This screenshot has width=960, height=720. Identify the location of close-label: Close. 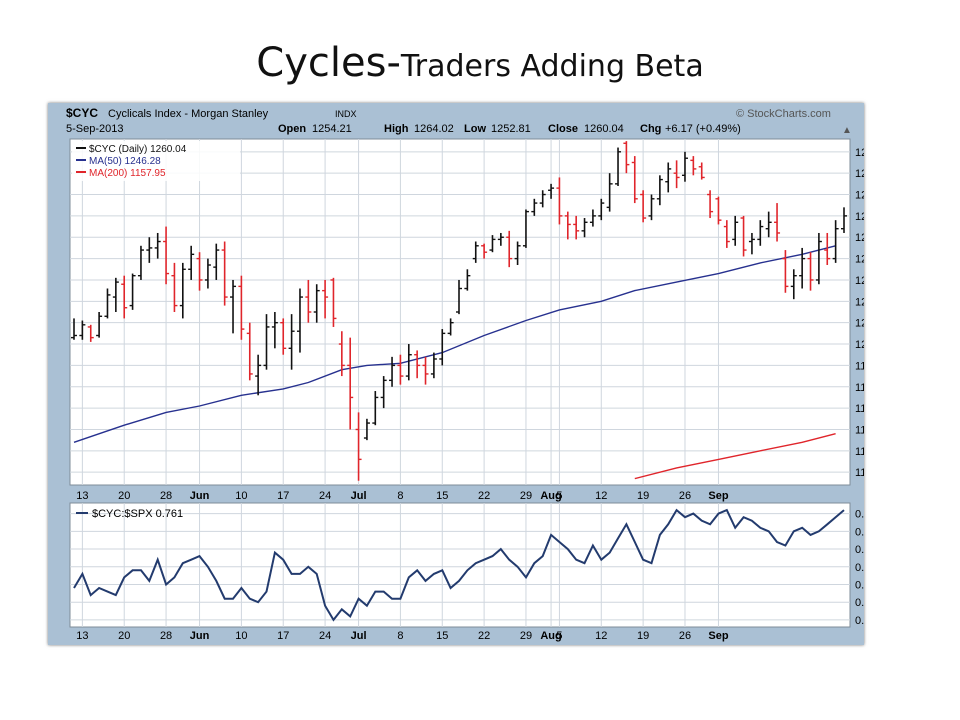
(563, 129).